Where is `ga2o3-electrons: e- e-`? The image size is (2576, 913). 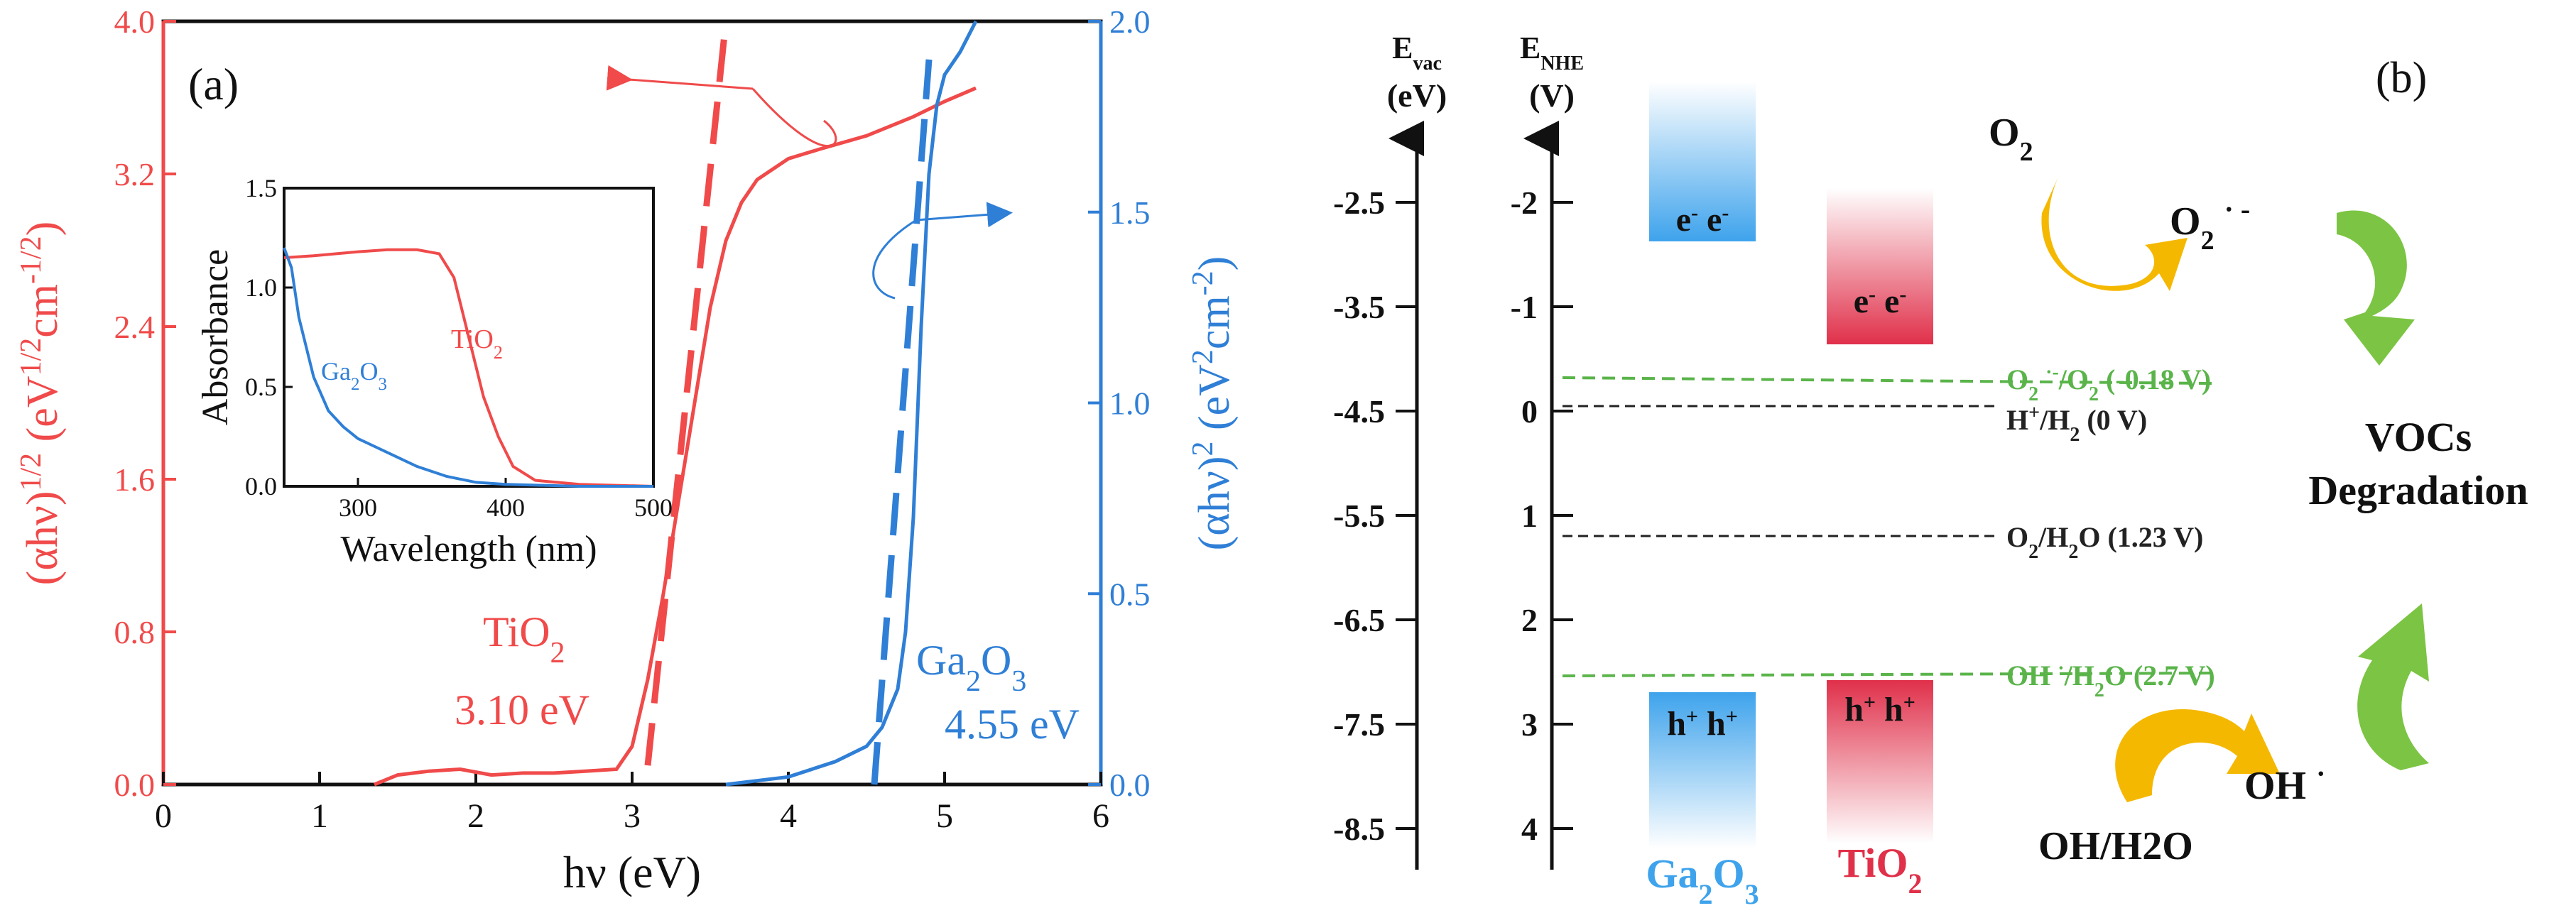
ga2o3-electrons: e- e- is located at coordinates (1702, 220).